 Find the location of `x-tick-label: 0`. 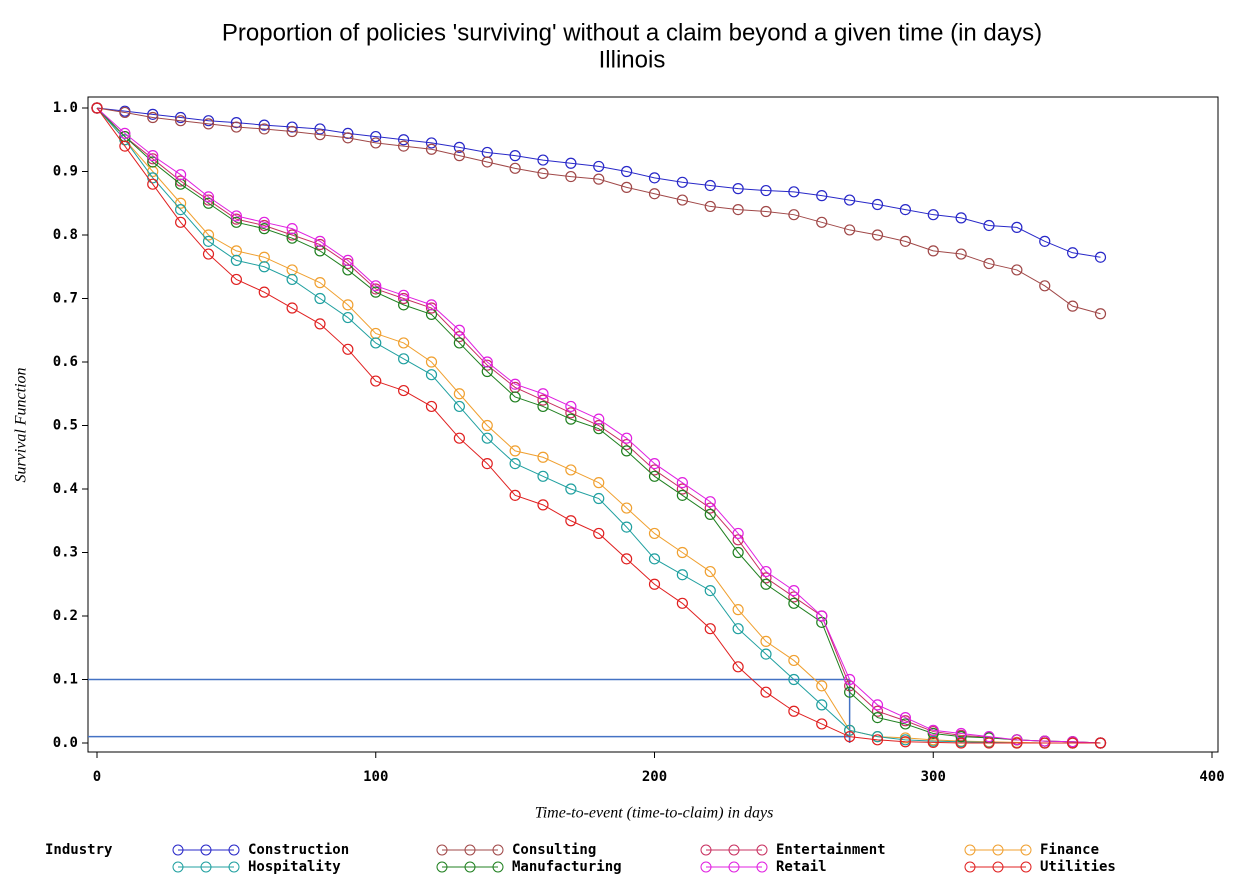

x-tick-label: 0 is located at coordinates (97, 777).